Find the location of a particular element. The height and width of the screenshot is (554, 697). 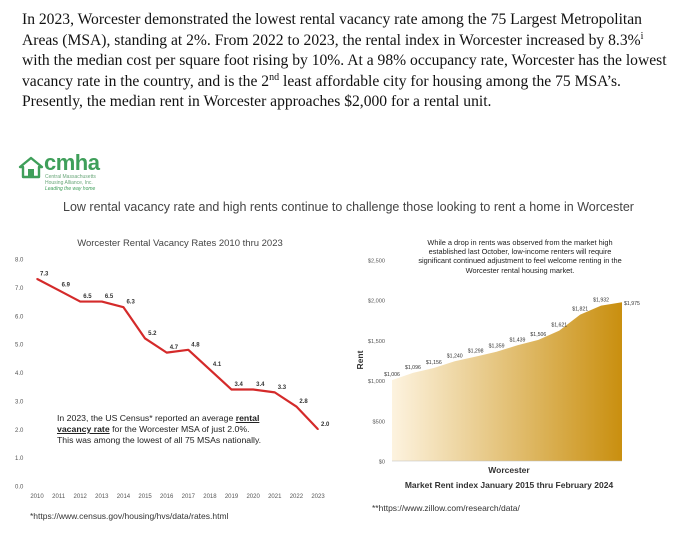

vacancy-x-tick: 2020 is located at coordinates (253, 497).